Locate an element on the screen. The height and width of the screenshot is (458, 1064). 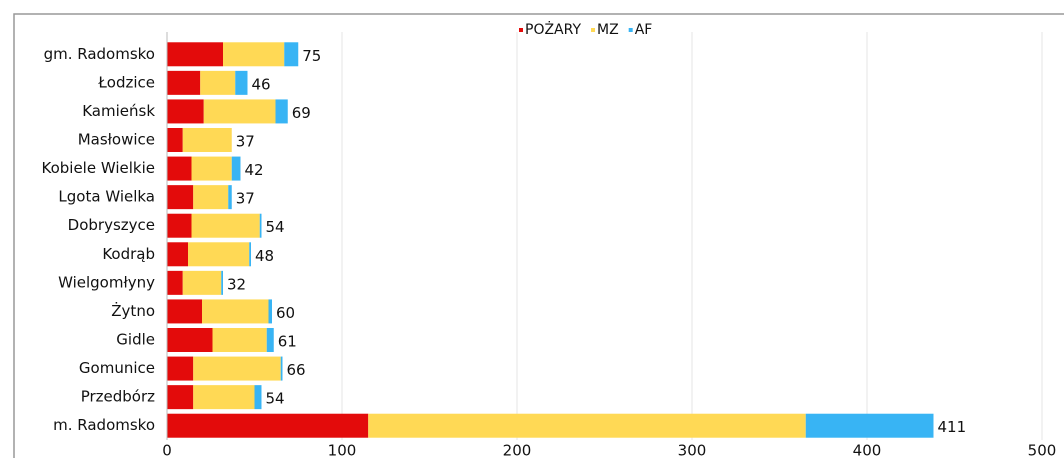
legend-label: AF is located at coordinates (644, 30).